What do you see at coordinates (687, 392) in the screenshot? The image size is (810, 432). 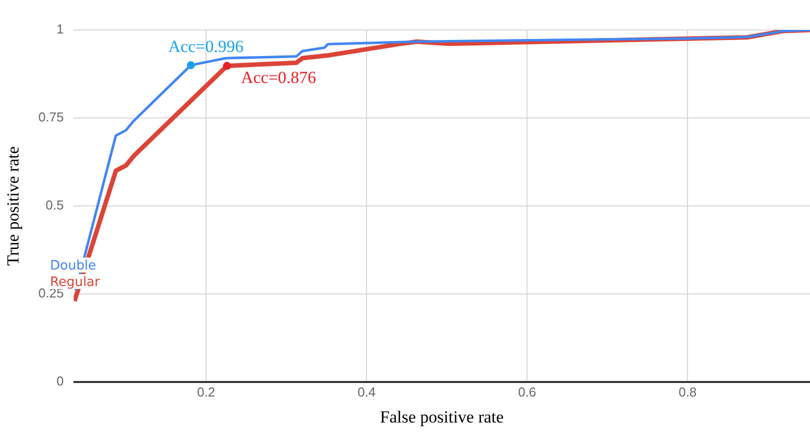 I see `x-tick-label: 0.8` at bounding box center [687, 392].